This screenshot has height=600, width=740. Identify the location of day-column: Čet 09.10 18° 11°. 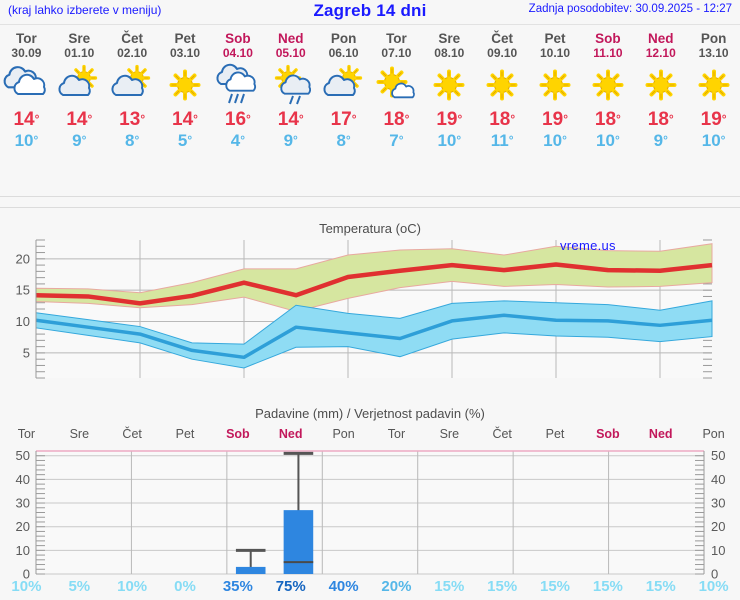
(502, 93).